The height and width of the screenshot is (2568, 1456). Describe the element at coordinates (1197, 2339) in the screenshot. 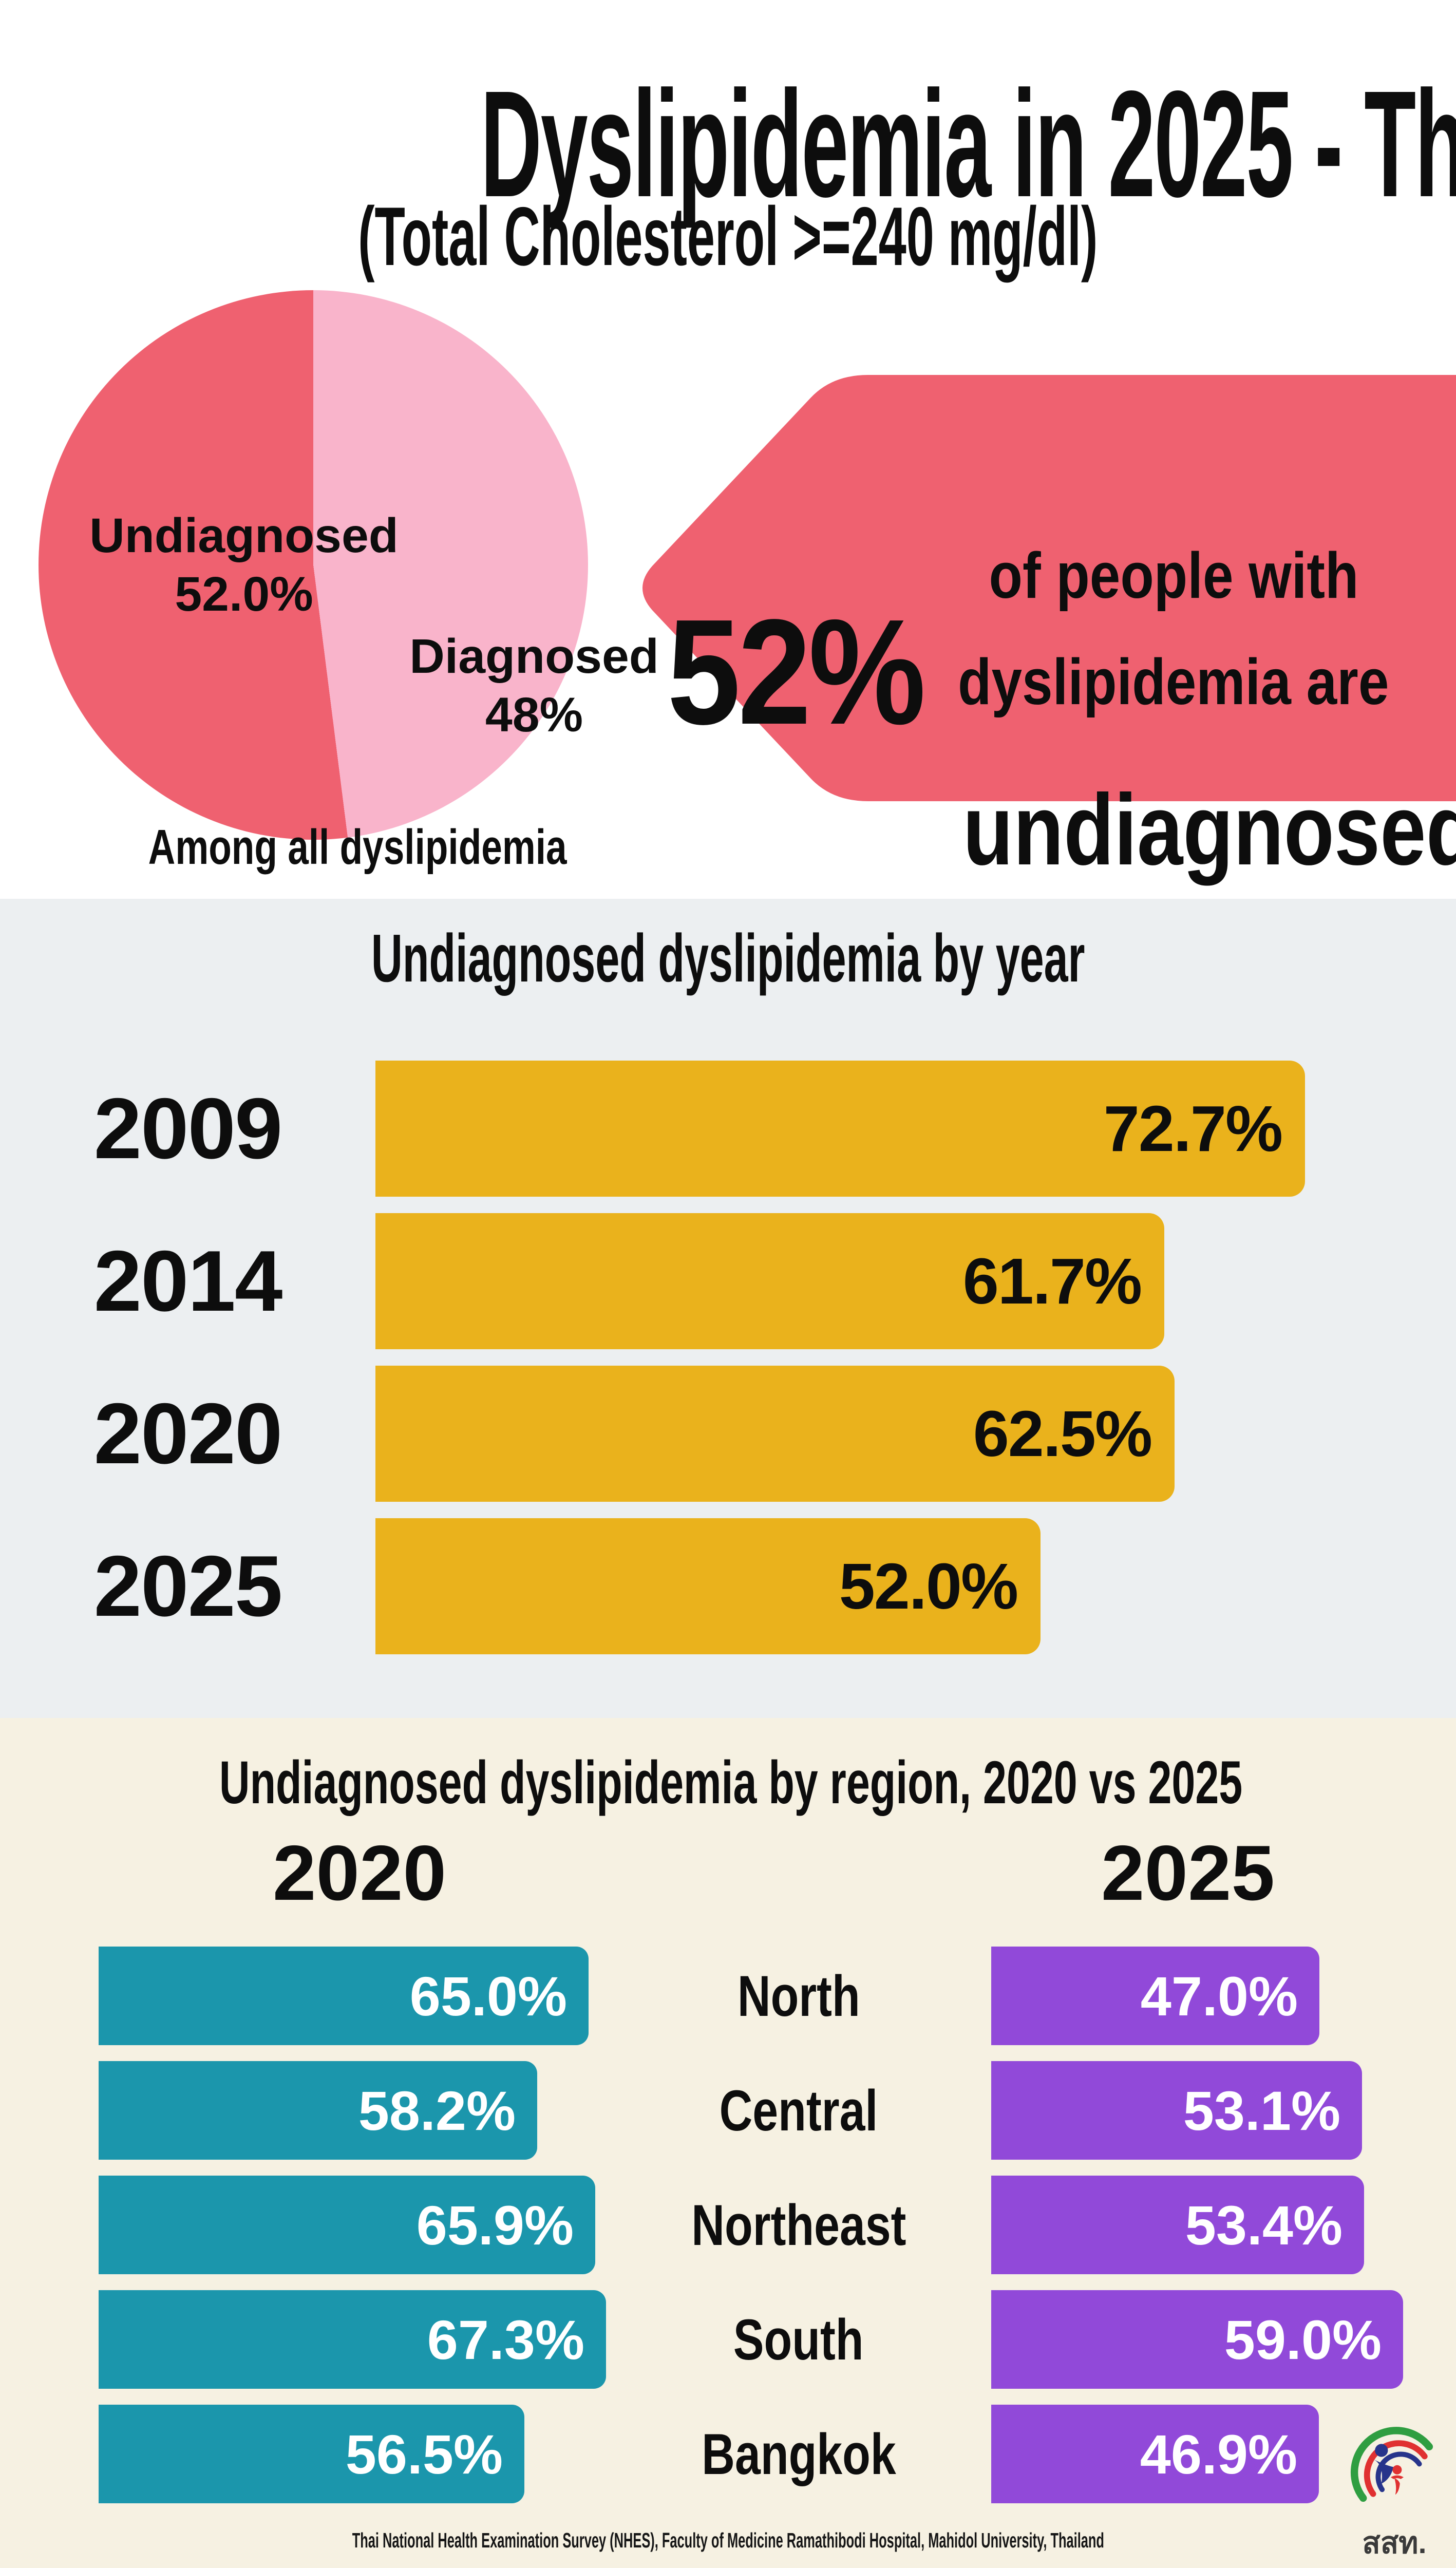

I see `bar-2025: 59.0%` at that location.